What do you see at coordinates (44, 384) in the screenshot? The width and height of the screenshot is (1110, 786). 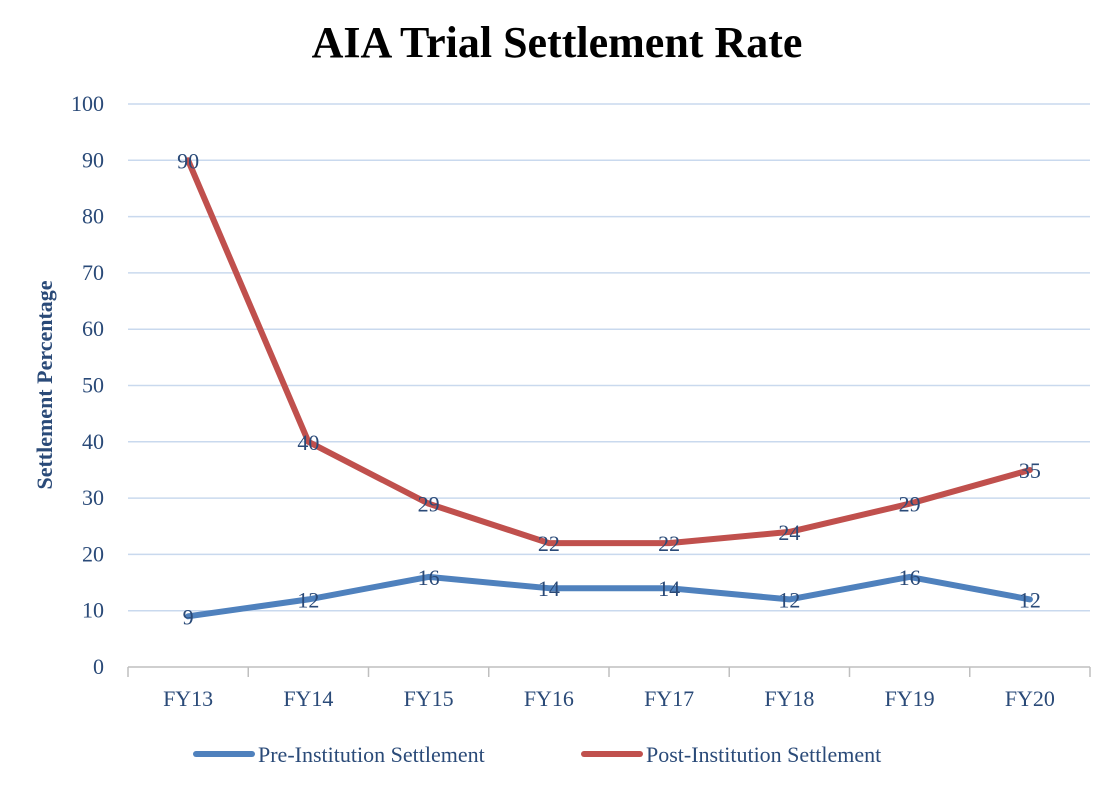 I see `y-axis-label: Settlement Percentage` at bounding box center [44, 384].